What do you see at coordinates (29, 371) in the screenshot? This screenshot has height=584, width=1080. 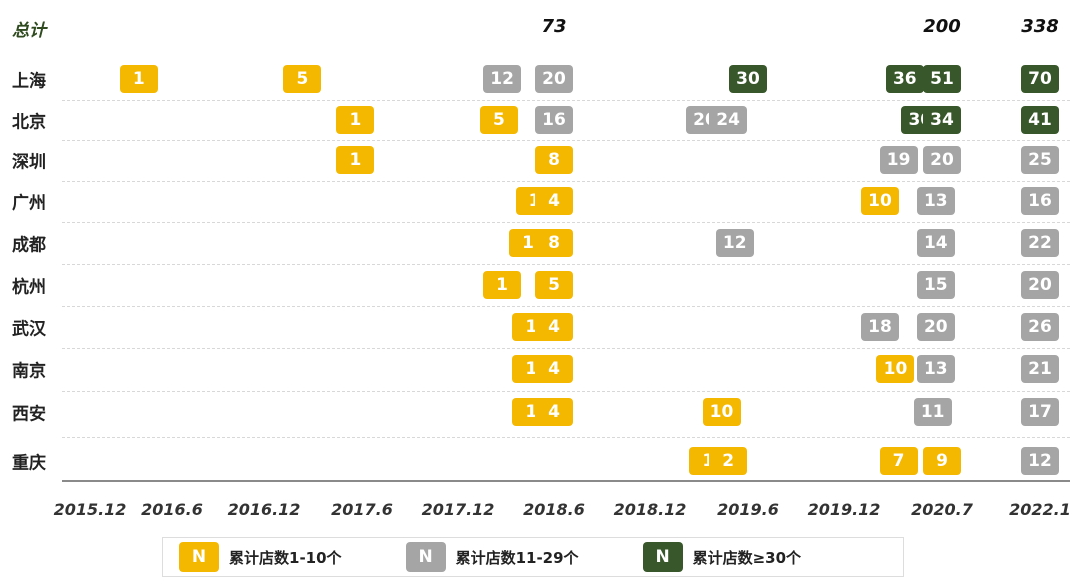 I see `city-label: 南京` at bounding box center [29, 371].